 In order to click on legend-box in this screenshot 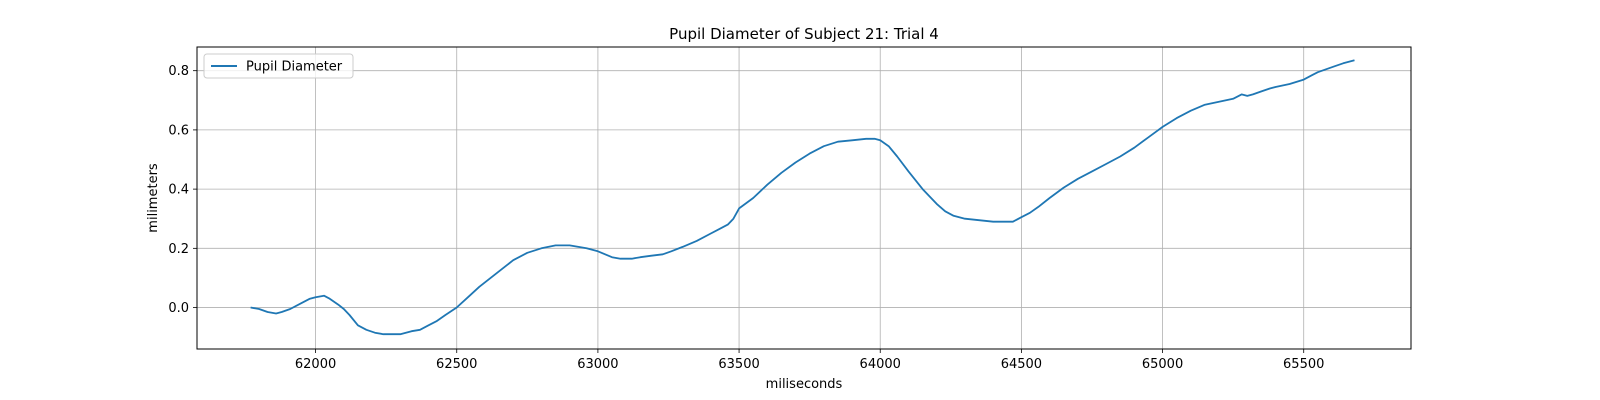, I will do `click(278, 66)`.